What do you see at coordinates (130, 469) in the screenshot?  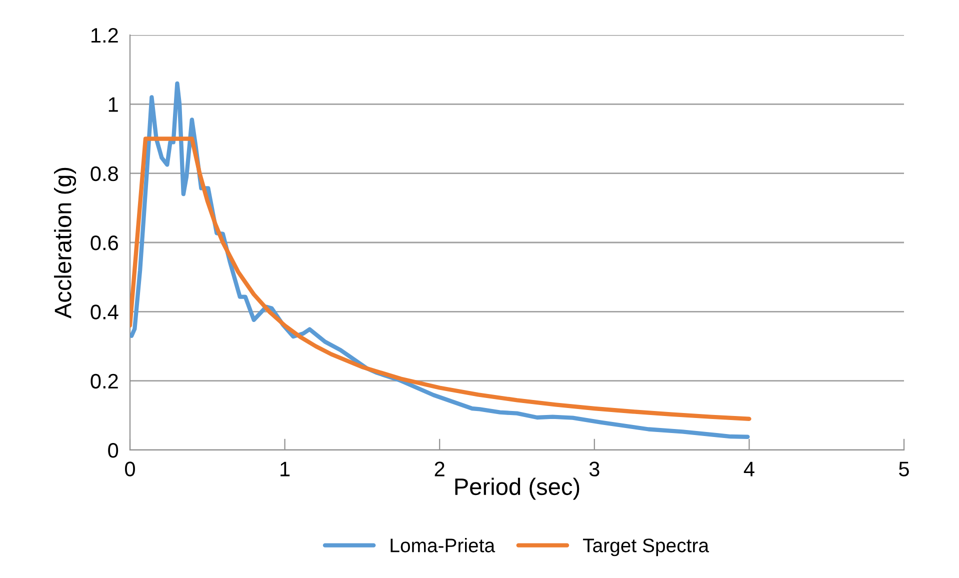 I see `x-tick-label: 0` at bounding box center [130, 469].